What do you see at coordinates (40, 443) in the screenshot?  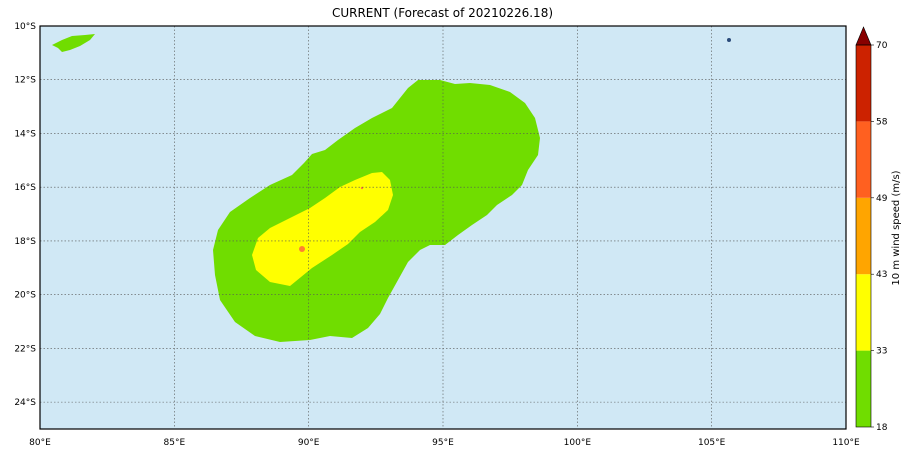 I see `lon-tick-label: 80°E` at bounding box center [40, 443].